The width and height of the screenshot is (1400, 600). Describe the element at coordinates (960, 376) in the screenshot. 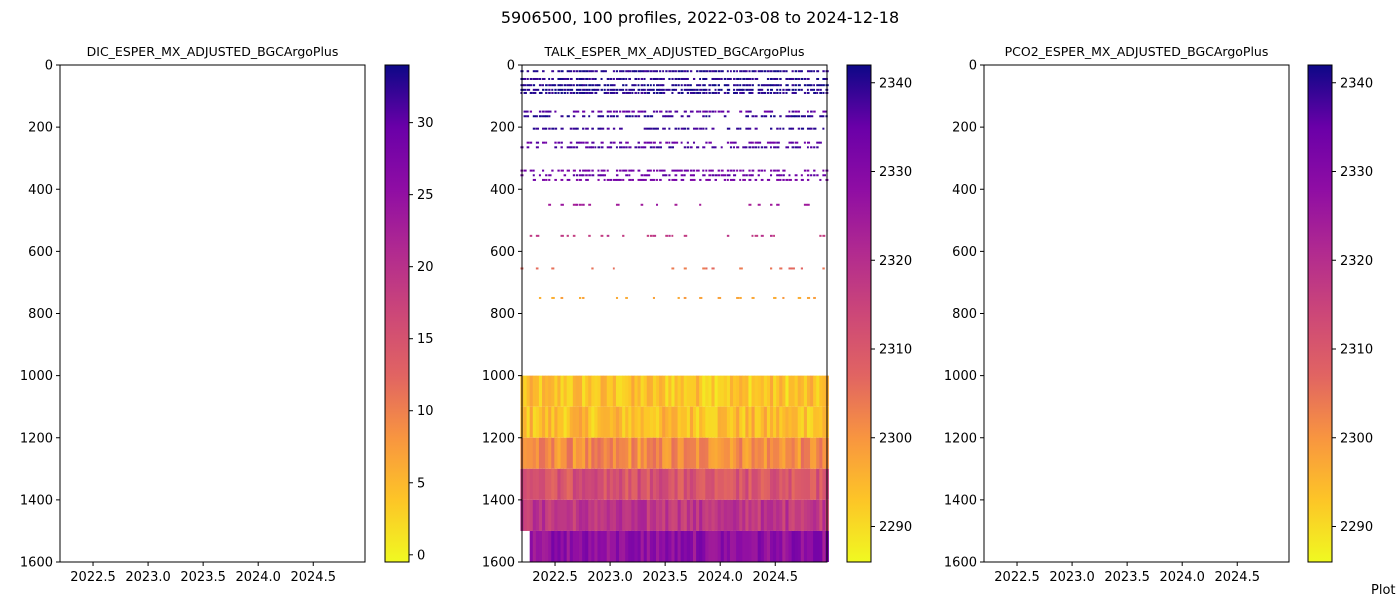

I see `y-tick-label: 1000` at that location.